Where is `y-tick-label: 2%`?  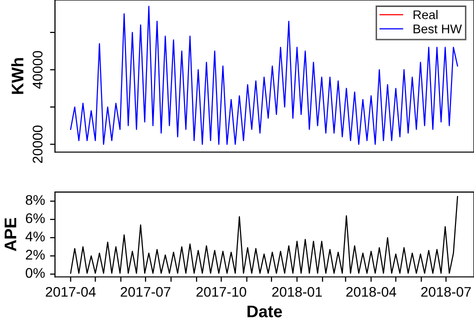
y-tick-label: 2% is located at coordinates (35, 255).